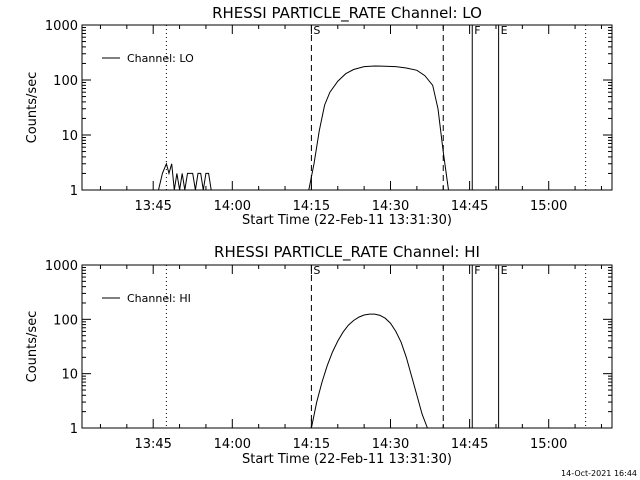 The image size is (640, 480). I want to click on chart-title: RHESSI PARTICLE_RATE Channel: HI, so click(347, 252).